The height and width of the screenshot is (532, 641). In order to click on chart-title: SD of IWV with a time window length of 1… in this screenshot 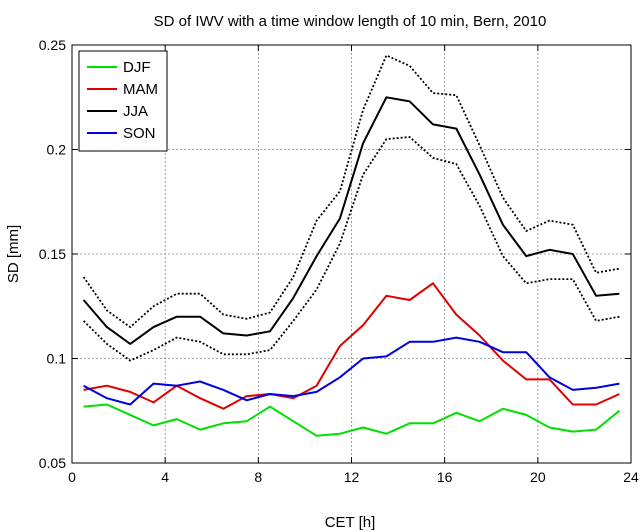, I will do `click(350, 21)`.